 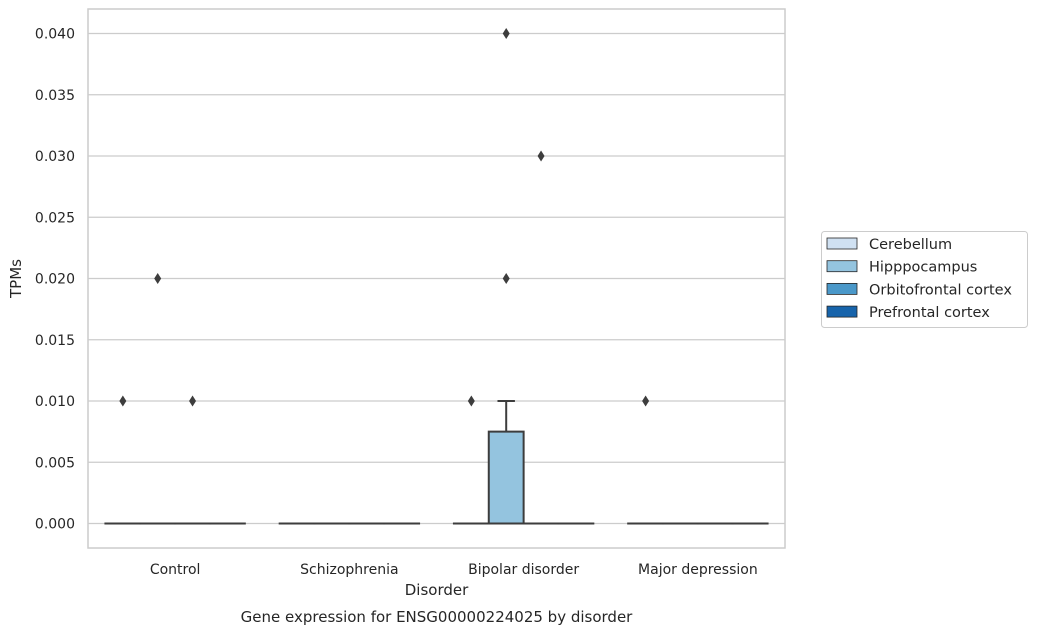 What do you see at coordinates (923, 268) in the screenshot?
I see `legend-label: Hipppocampus` at bounding box center [923, 268].